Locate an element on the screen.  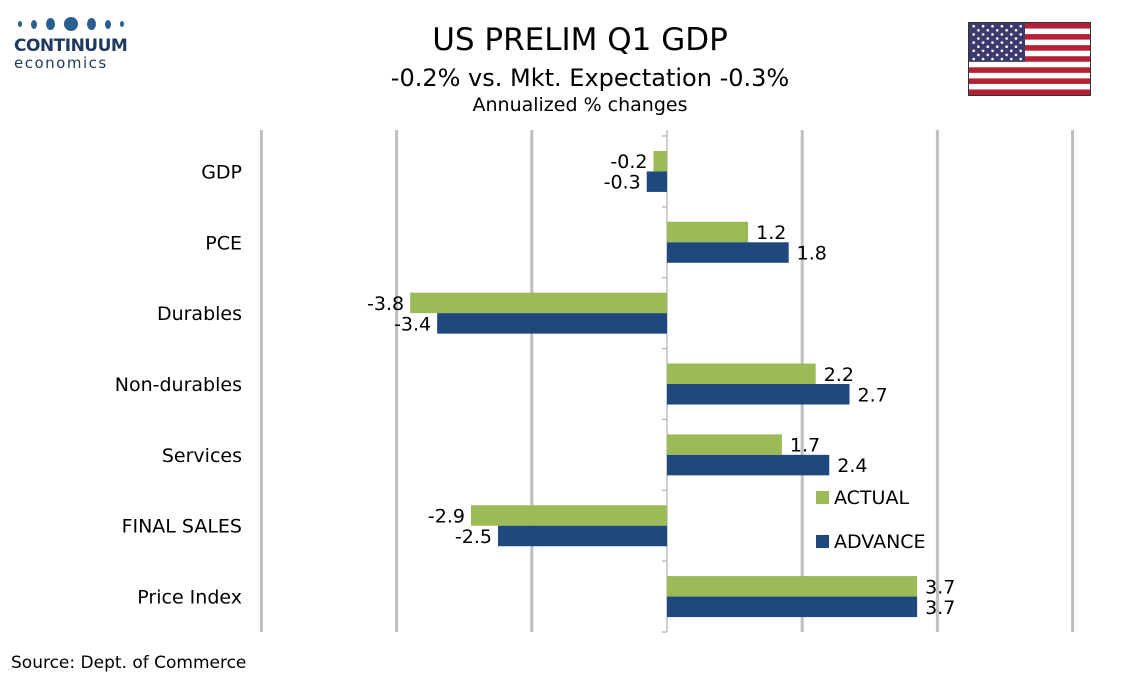
category-label: Non-durables is located at coordinates (178, 385).